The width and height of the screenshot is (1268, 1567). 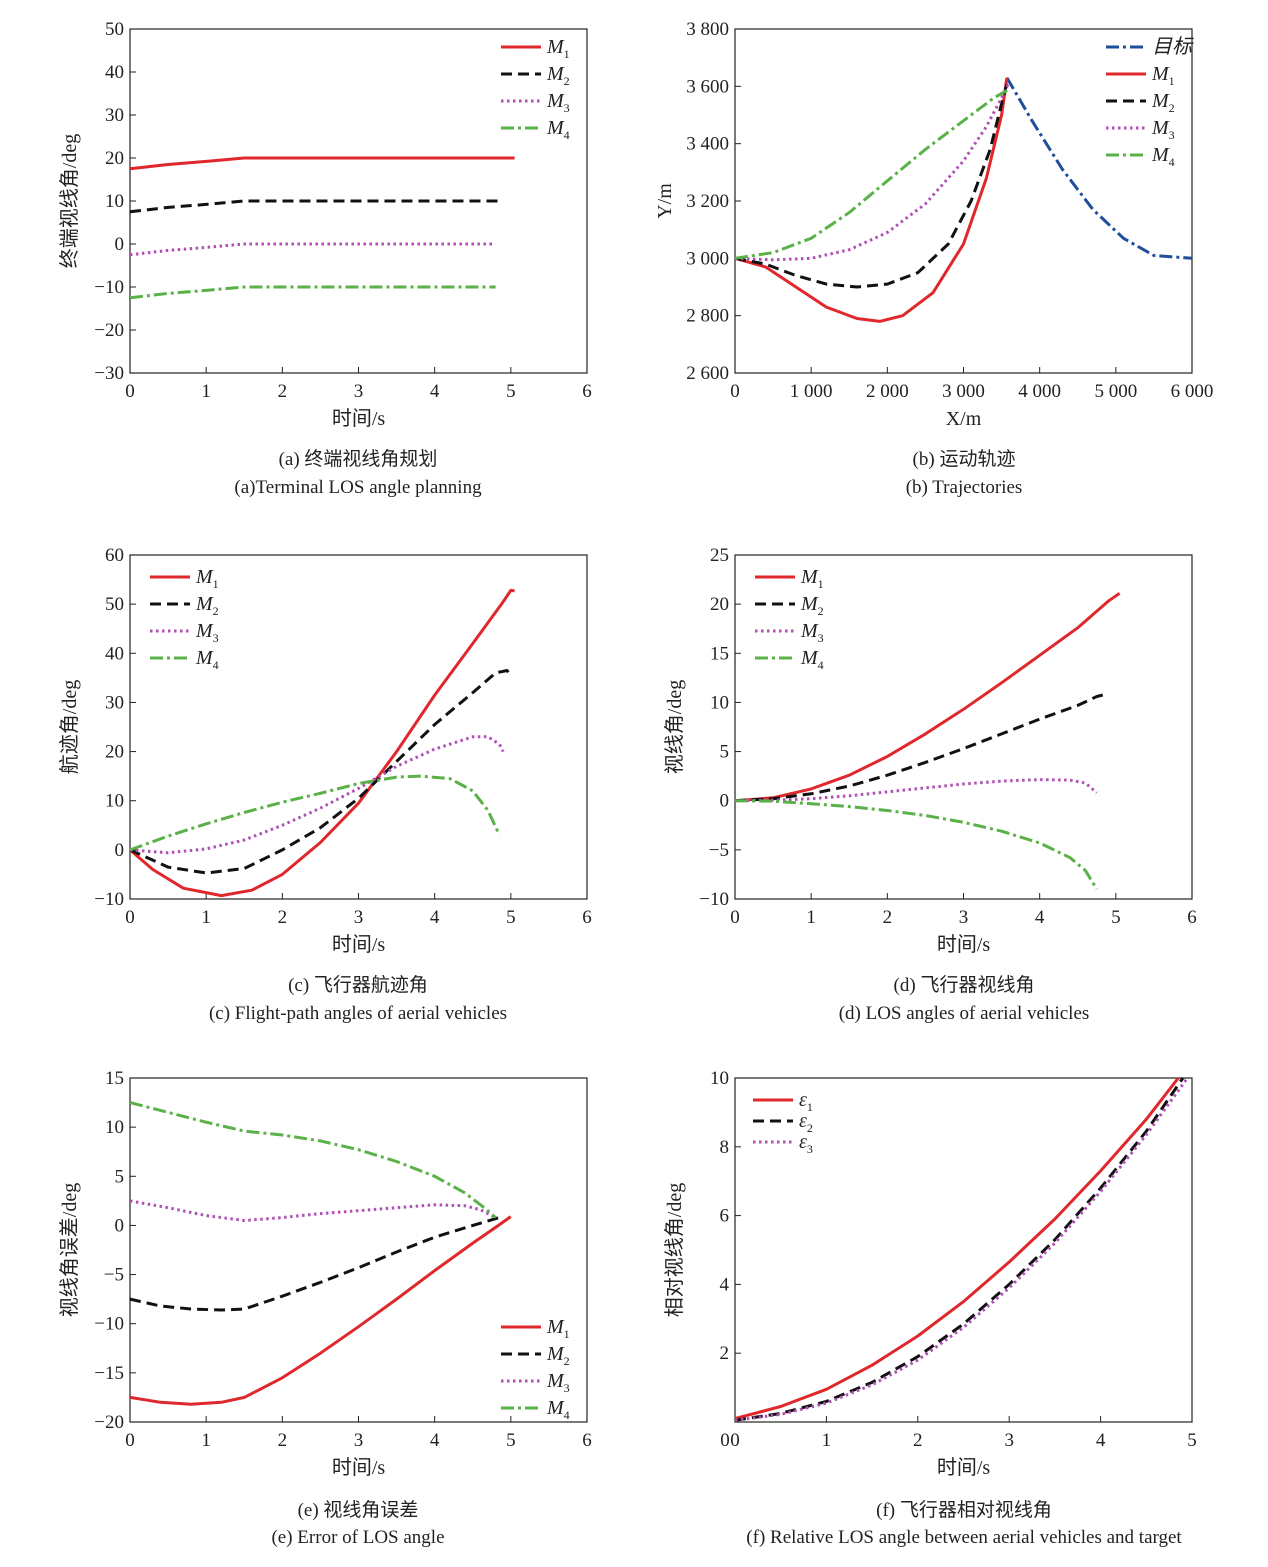 I want to click on x-tick-label: 2 000, so click(x=887, y=391).